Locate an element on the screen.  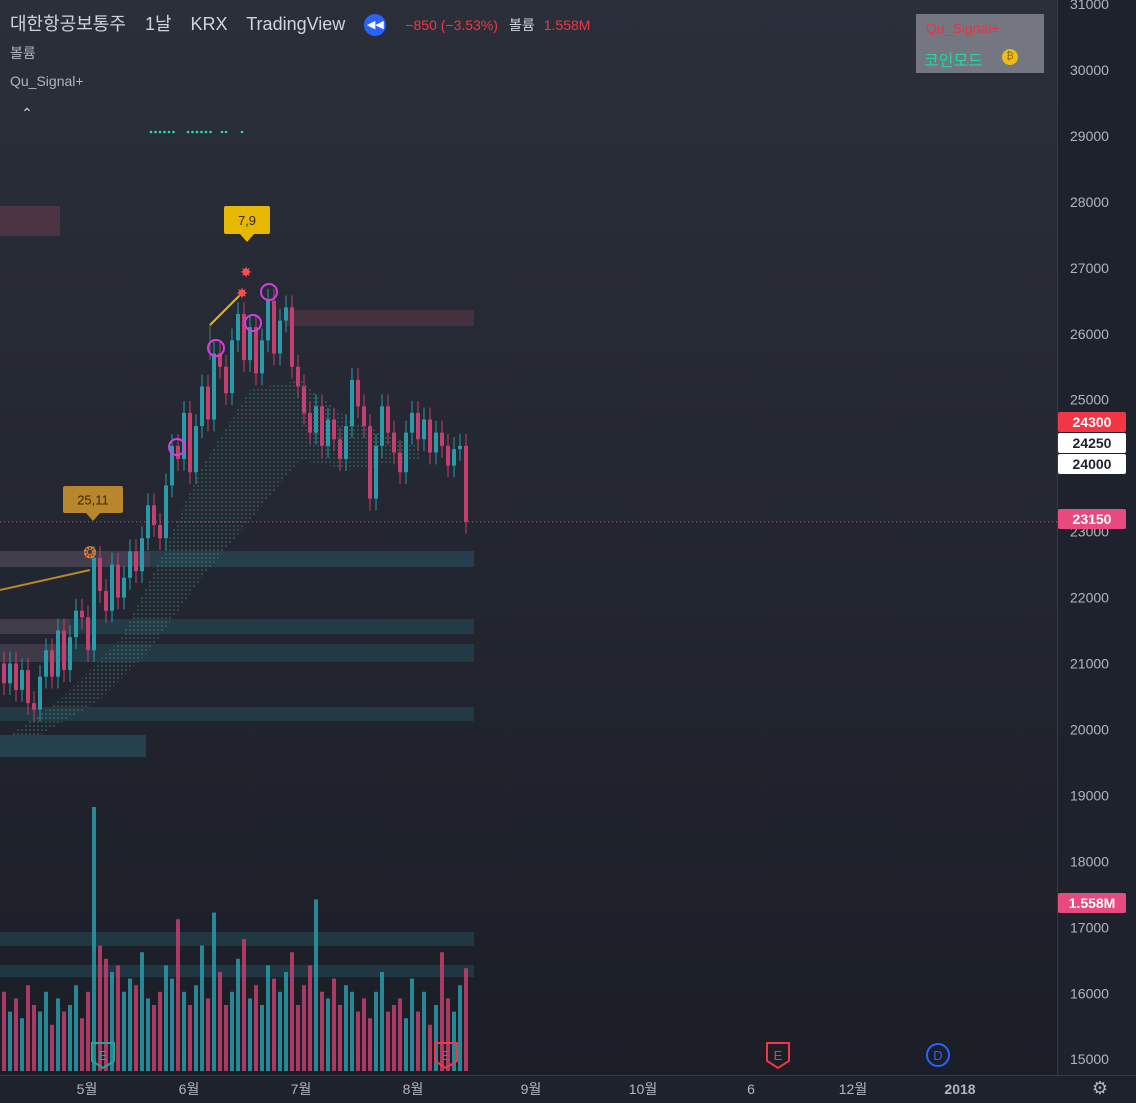
price-badge is located at coordinates (1092, 443).